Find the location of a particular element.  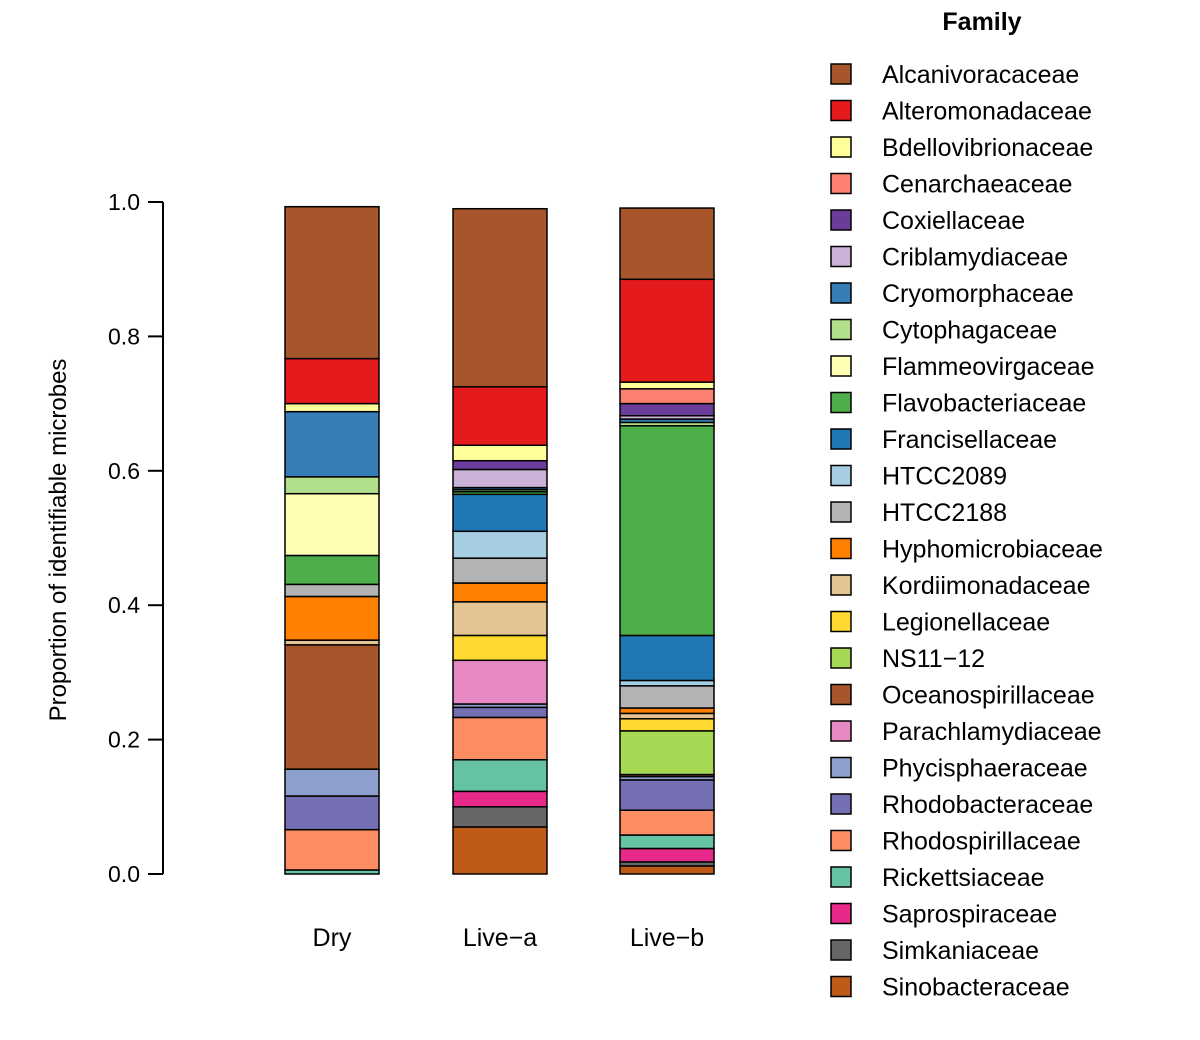

category-labels: Dry Live−a Live−b is located at coordinates (509, 938).